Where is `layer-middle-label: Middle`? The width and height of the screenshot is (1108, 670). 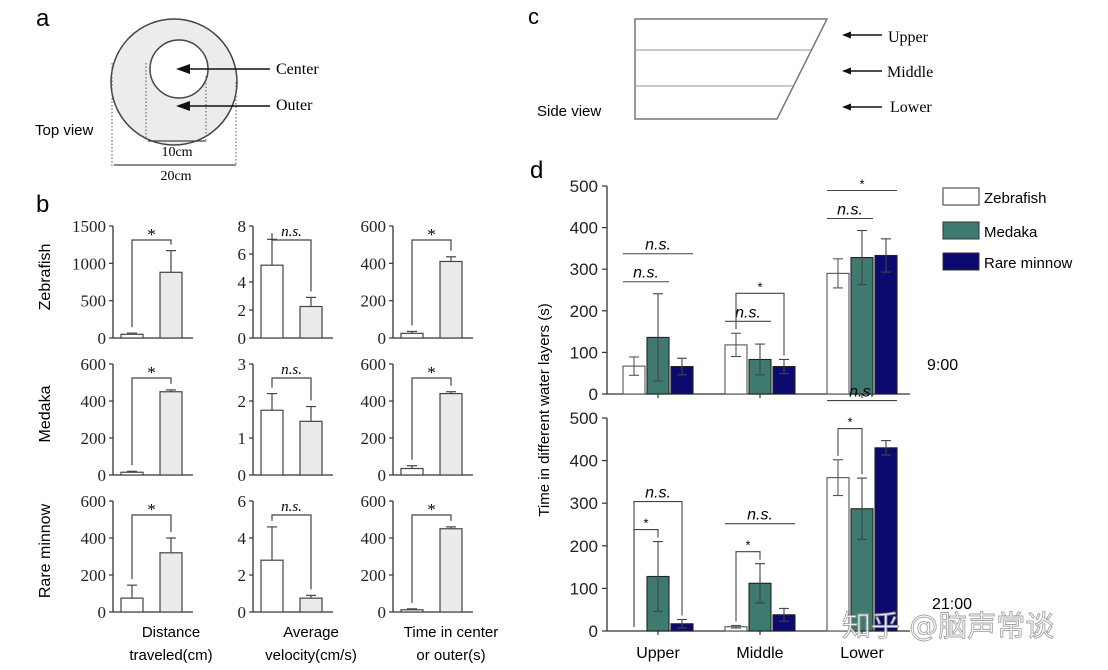 layer-middle-label: Middle is located at coordinates (910, 72).